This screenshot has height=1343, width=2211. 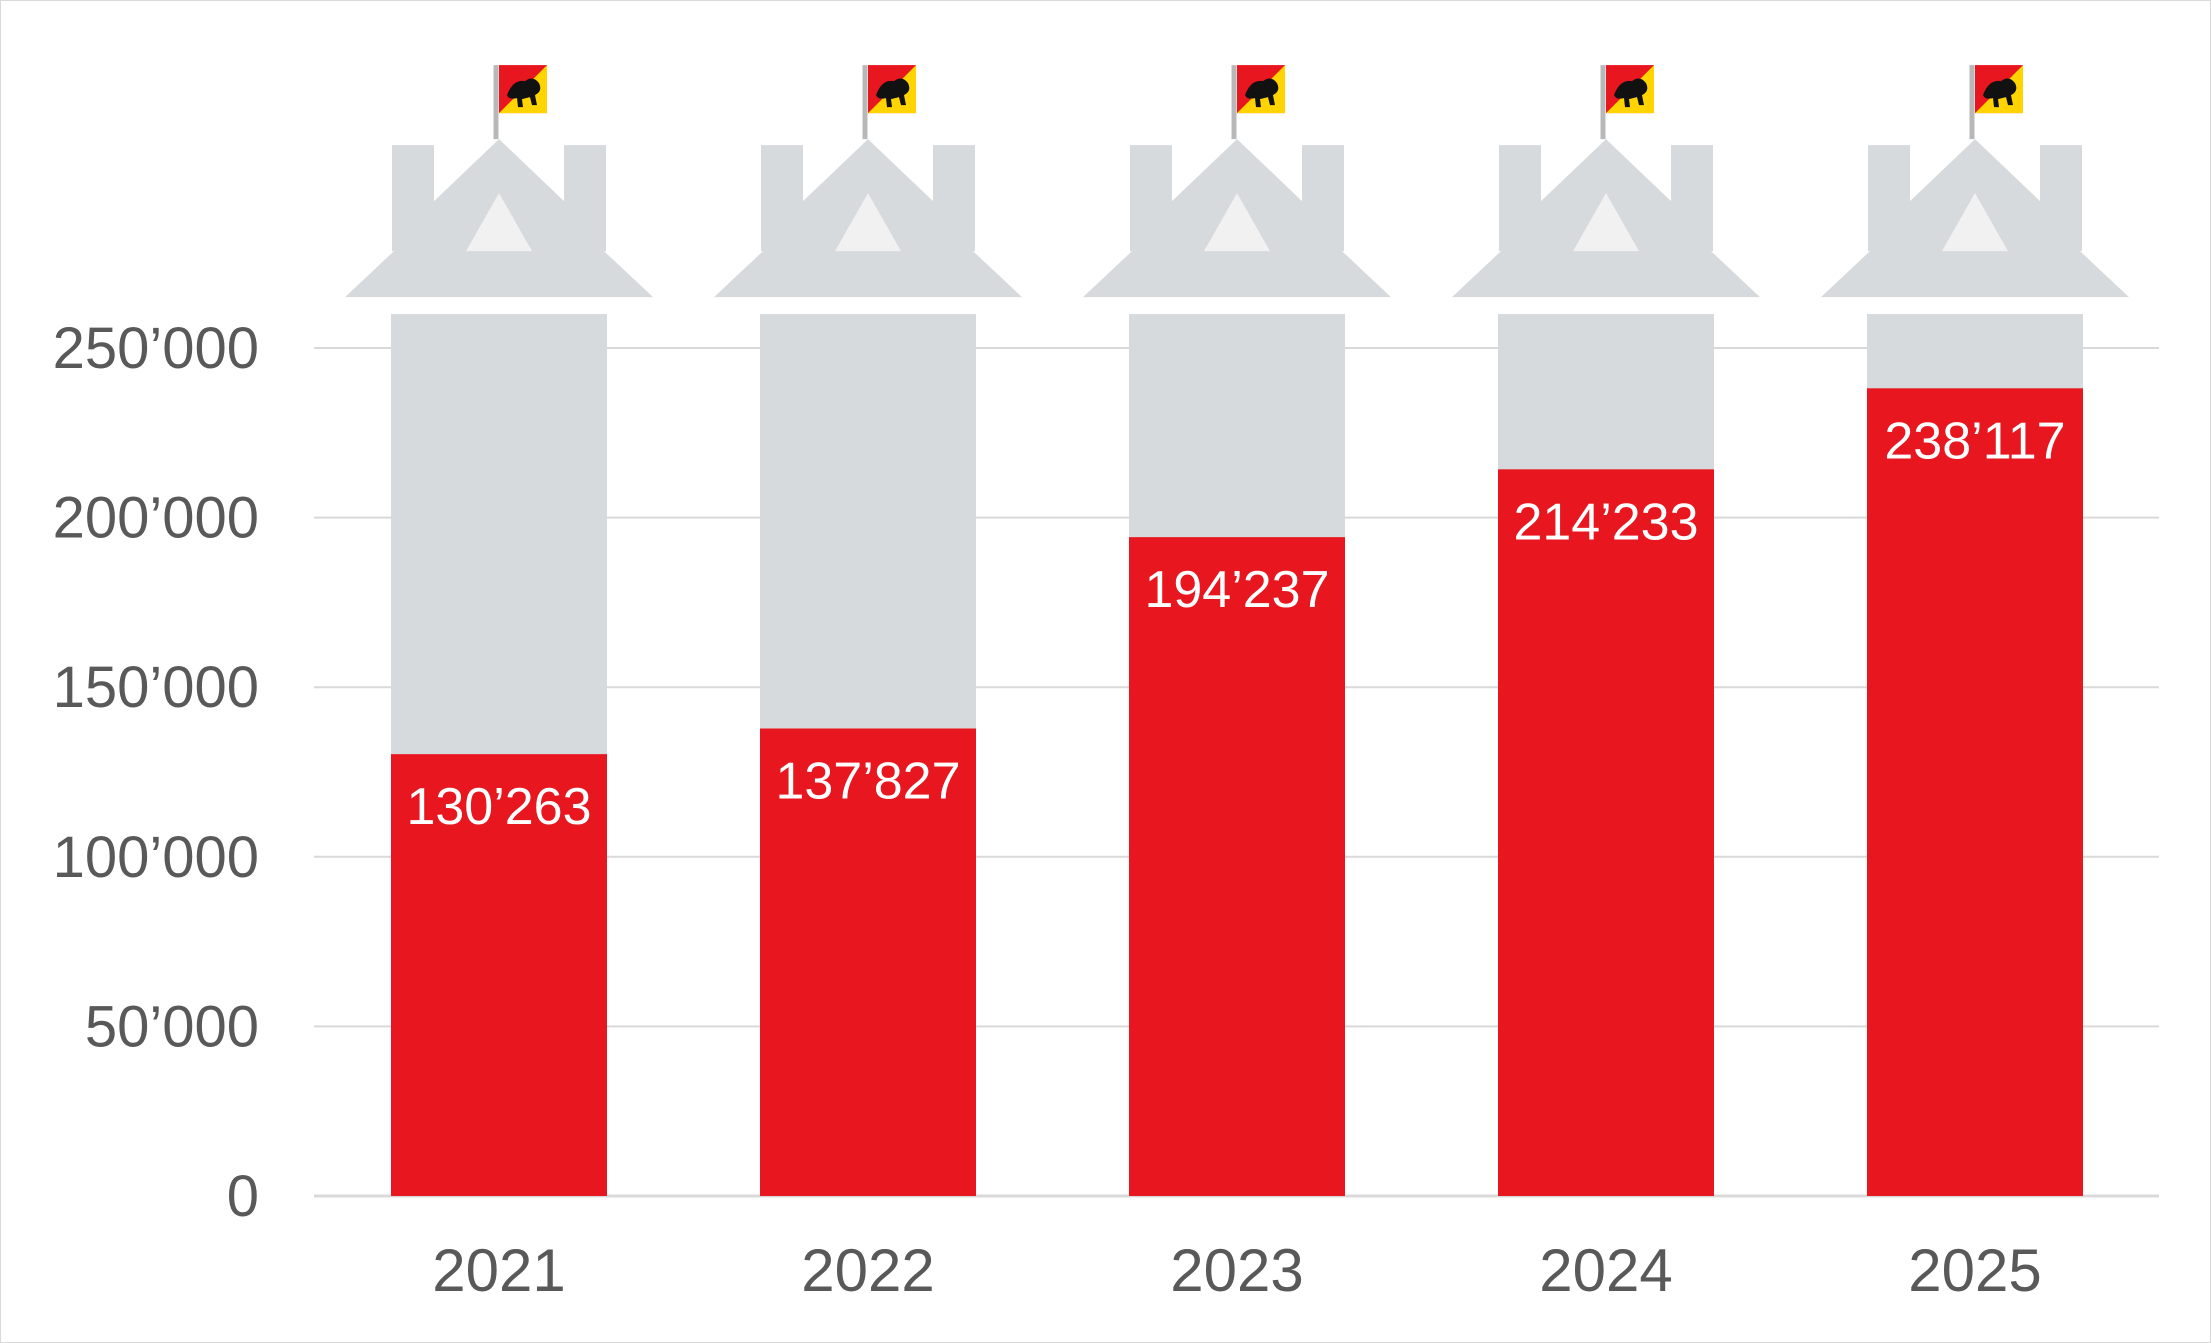 I want to click on x-axis-category-labels: 2021 2022 2023 2024 2025, so click(x=1236, y=1270).